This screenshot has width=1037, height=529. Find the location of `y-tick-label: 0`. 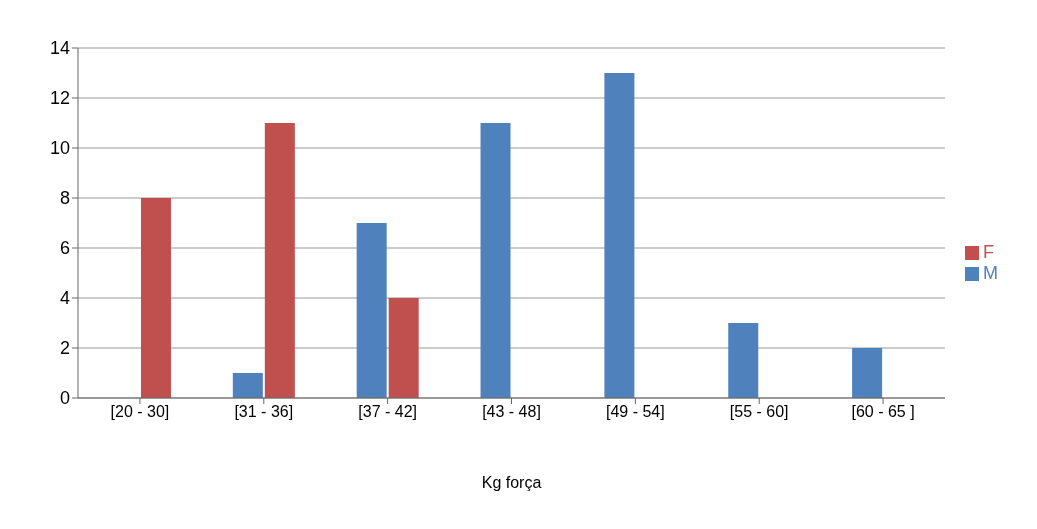

y-tick-label: 0 is located at coordinates (64, 398).